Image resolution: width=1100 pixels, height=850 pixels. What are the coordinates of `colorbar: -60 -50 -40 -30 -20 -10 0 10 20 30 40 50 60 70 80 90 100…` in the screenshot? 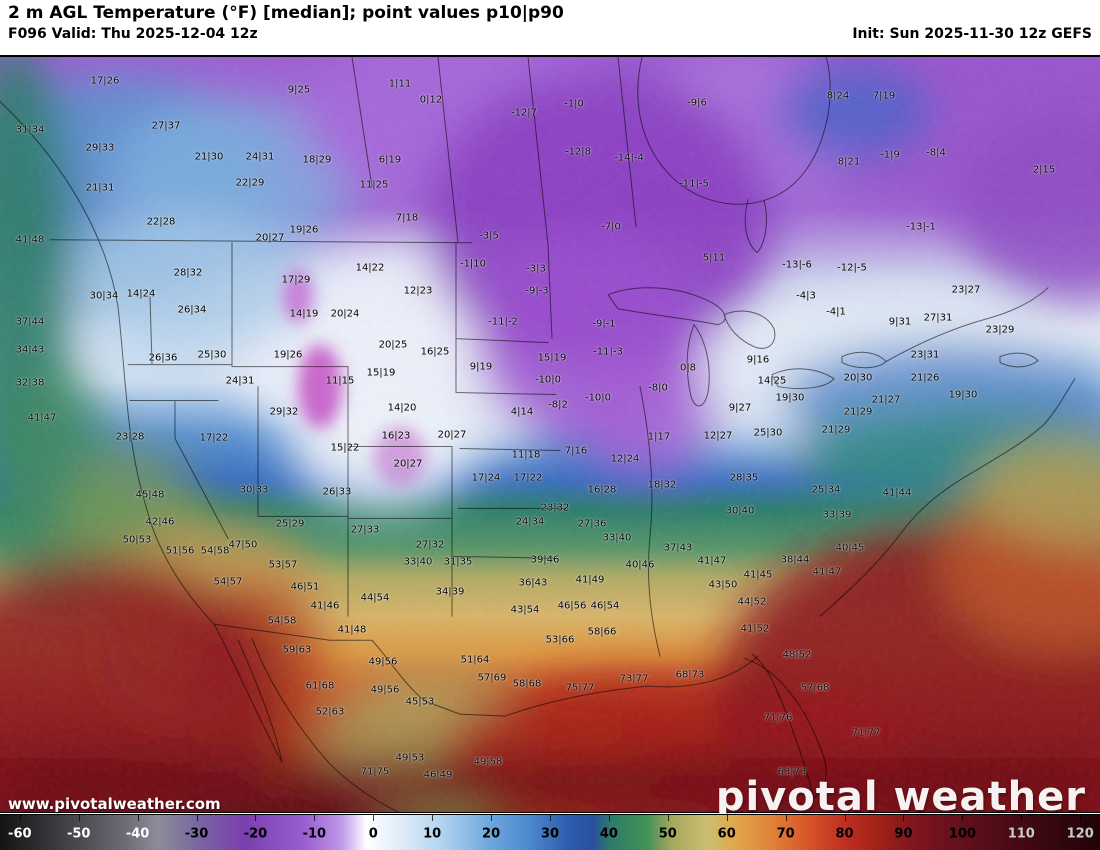 It's located at (550, 832).